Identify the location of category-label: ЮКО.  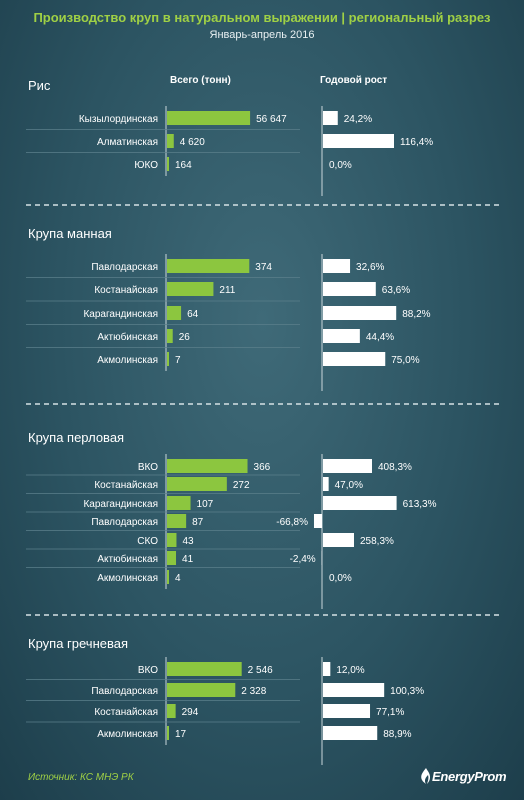
(146, 165).